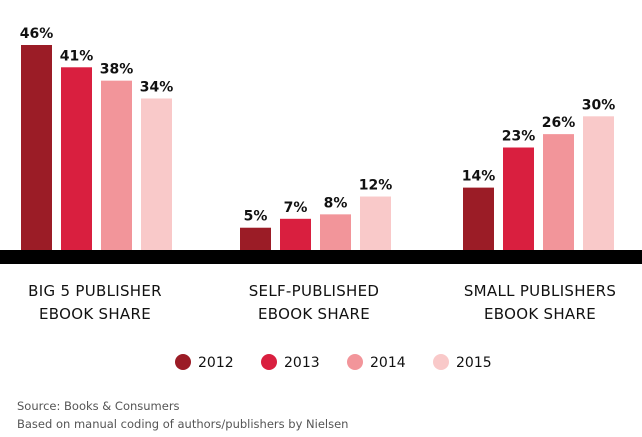  I want to click on legend-swatch-2012, so click(183, 362).